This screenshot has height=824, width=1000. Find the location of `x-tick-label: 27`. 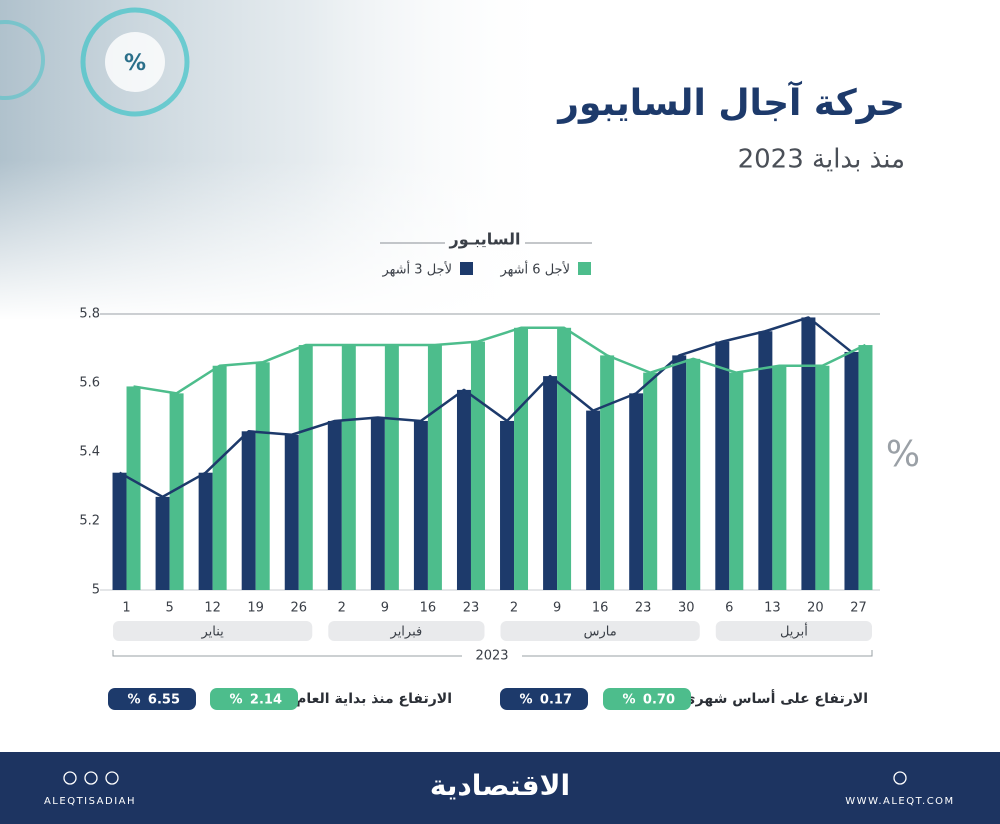

x-tick-label: 27 is located at coordinates (858, 608).